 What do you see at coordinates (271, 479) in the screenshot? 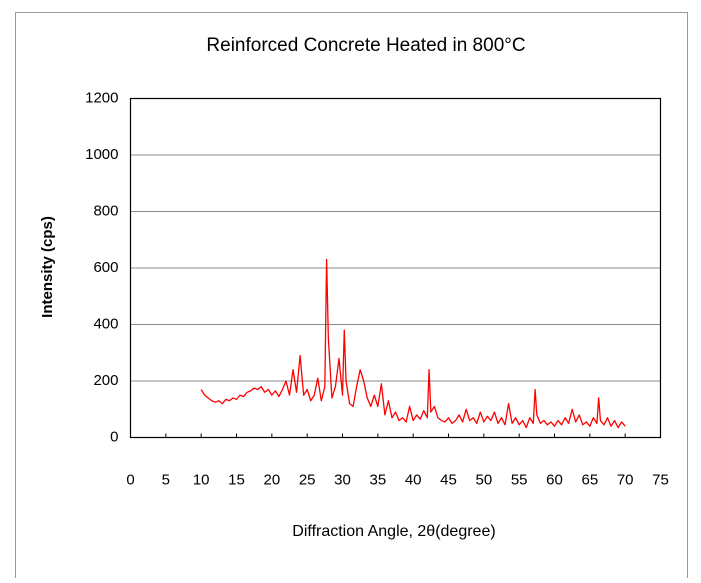
I see `x-tick-label: 20` at bounding box center [271, 479].